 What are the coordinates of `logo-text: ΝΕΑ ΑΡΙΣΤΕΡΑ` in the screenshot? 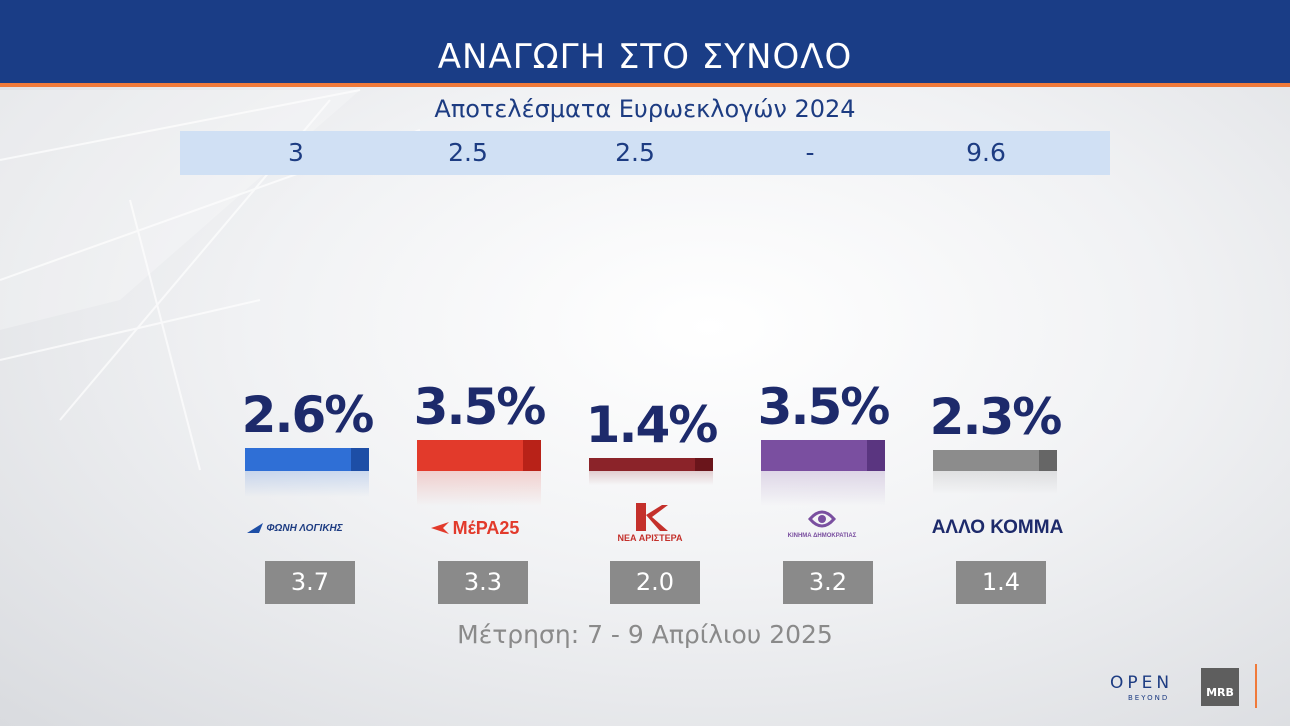 It's located at (650, 538).